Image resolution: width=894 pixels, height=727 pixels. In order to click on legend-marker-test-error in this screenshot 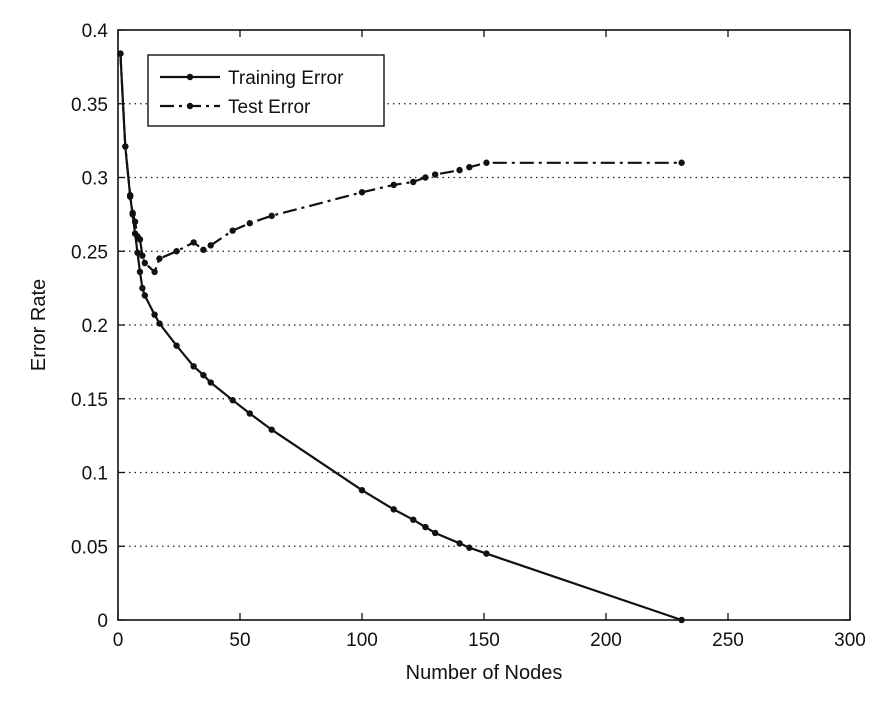, I will do `click(190, 106)`.